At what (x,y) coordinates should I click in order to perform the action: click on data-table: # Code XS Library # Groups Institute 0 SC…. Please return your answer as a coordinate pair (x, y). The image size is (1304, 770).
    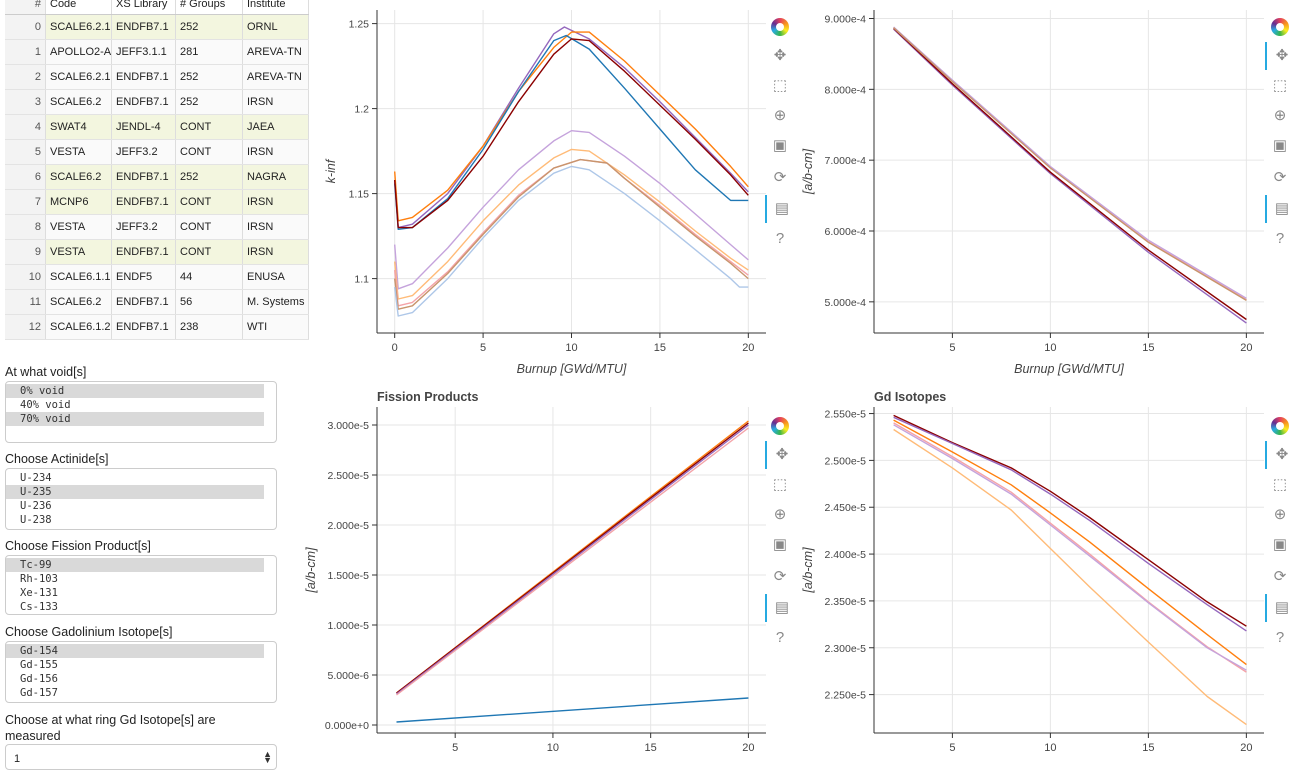
    Looking at the image, I should click on (157, 170).